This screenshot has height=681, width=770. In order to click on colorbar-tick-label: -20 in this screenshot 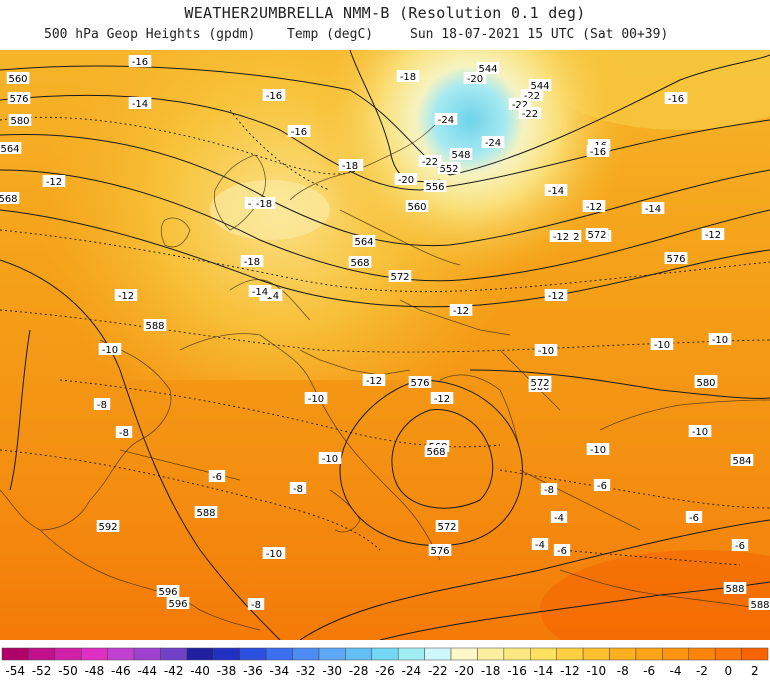, I will do `click(464, 671)`.